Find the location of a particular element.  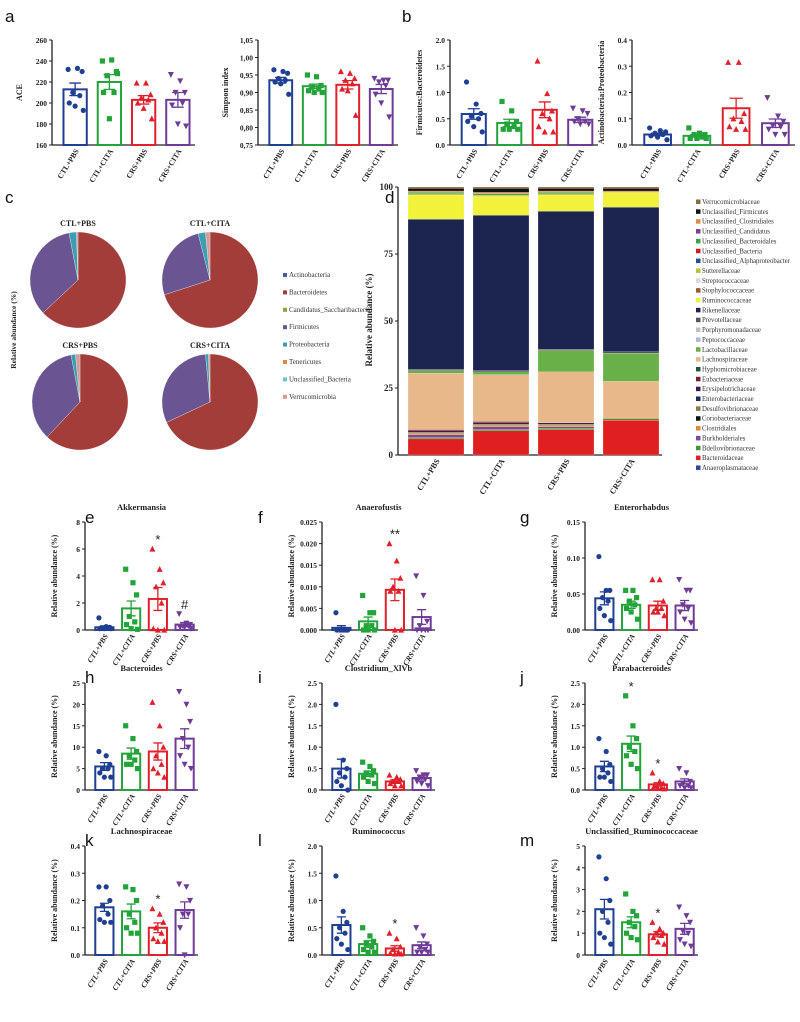

panel-label-j: j is located at coordinates (521, 677).